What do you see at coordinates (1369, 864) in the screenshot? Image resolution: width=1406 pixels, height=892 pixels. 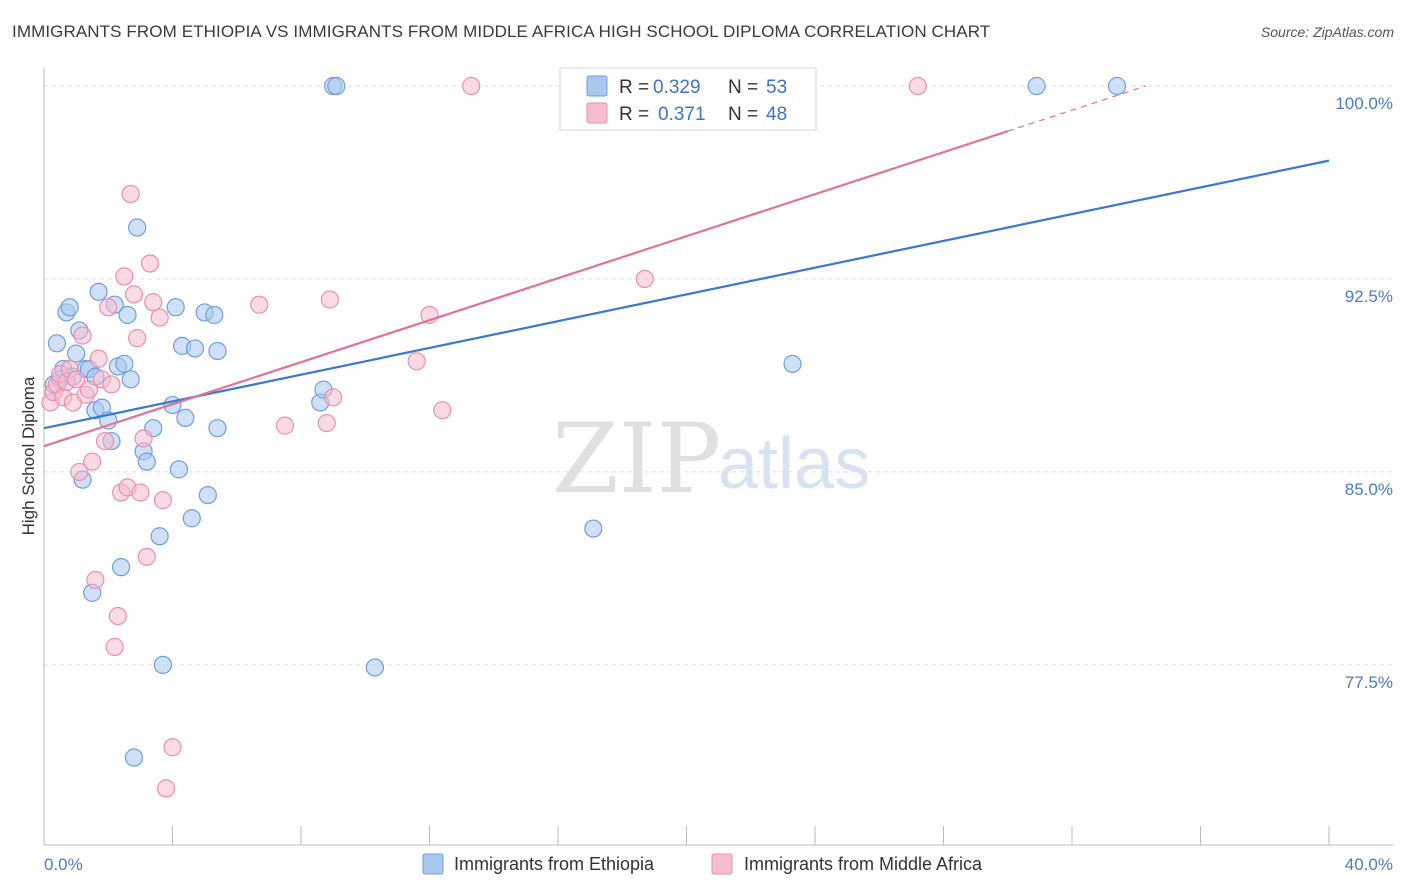 I see `x-tick-label-max: 40.0%` at bounding box center [1369, 864].